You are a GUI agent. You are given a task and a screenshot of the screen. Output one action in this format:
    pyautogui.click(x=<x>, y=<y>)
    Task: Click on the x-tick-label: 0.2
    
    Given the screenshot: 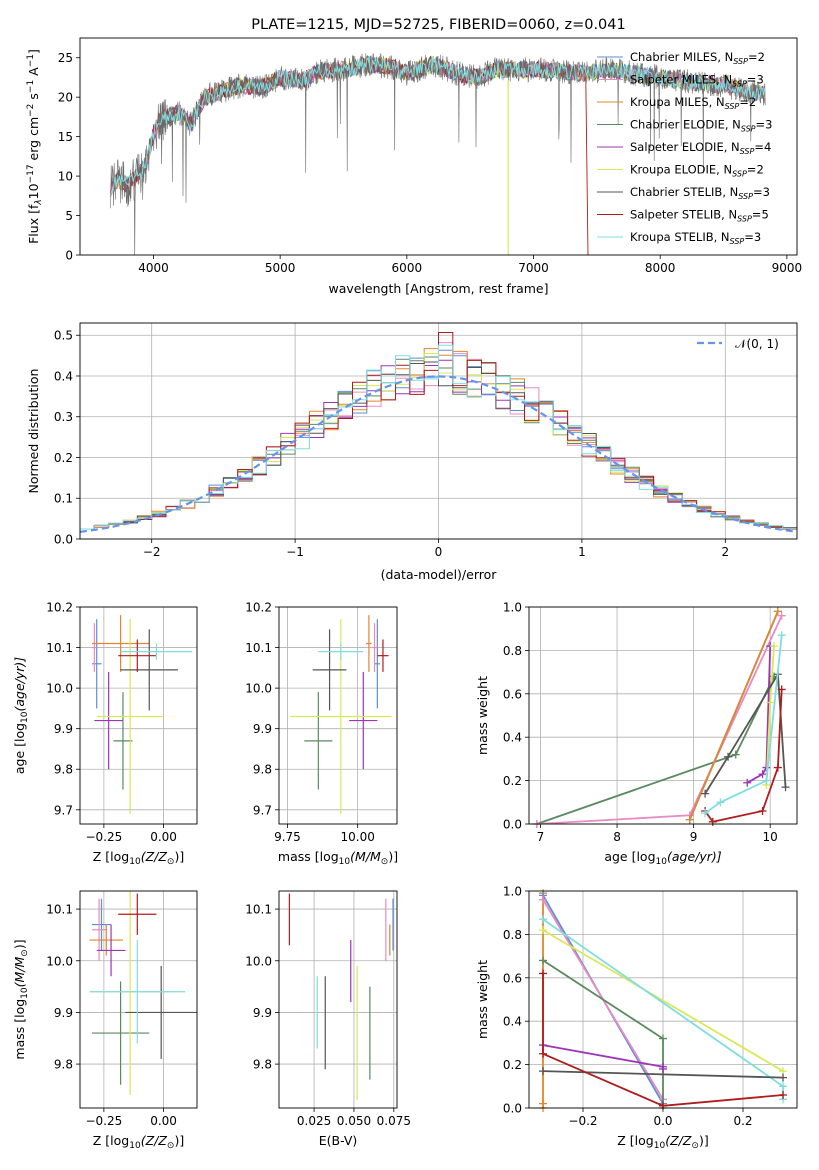 What is the action you would take?
    pyautogui.click(x=742, y=1121)
    